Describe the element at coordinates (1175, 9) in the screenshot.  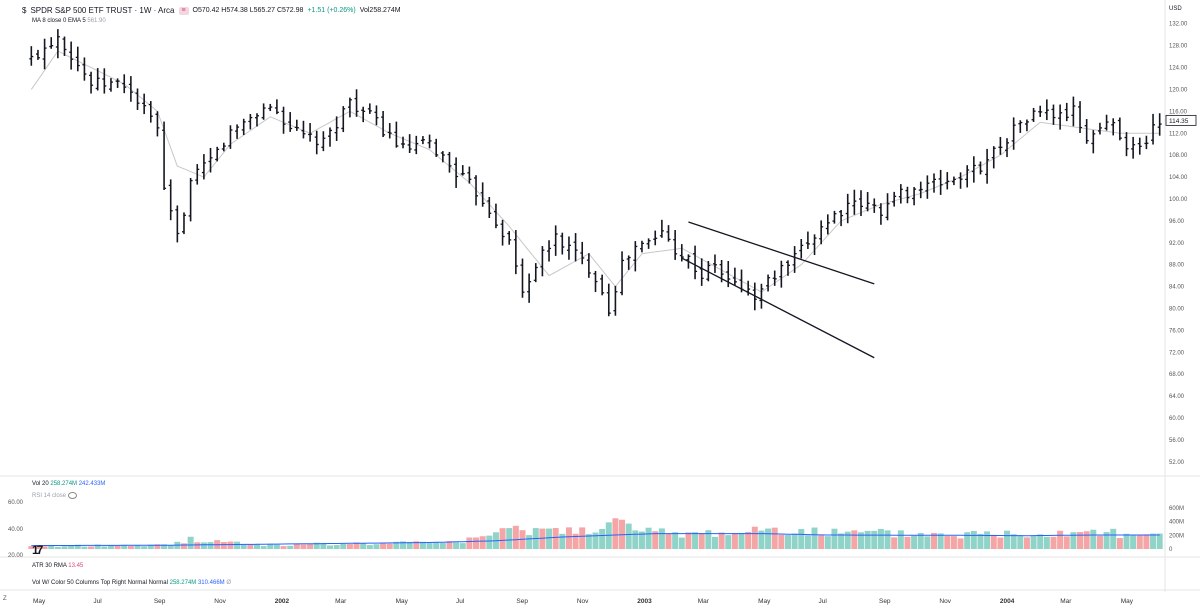
I see `currency-axis-label: USD` at that location.